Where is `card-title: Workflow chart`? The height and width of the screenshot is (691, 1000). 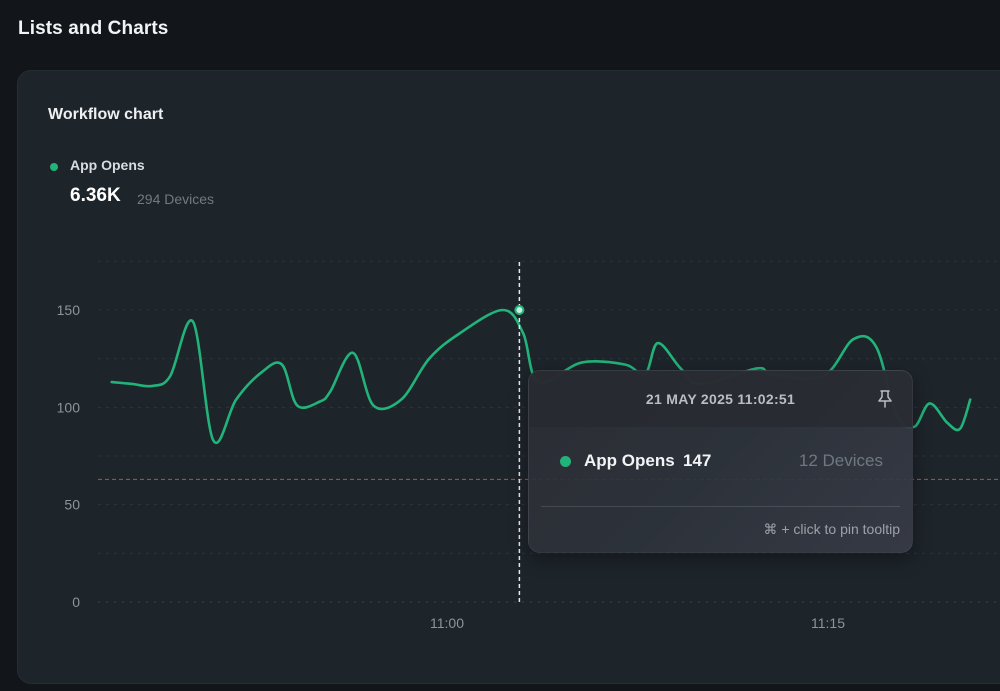
card-title: Workflow chart is located at coordinates (106, 114).